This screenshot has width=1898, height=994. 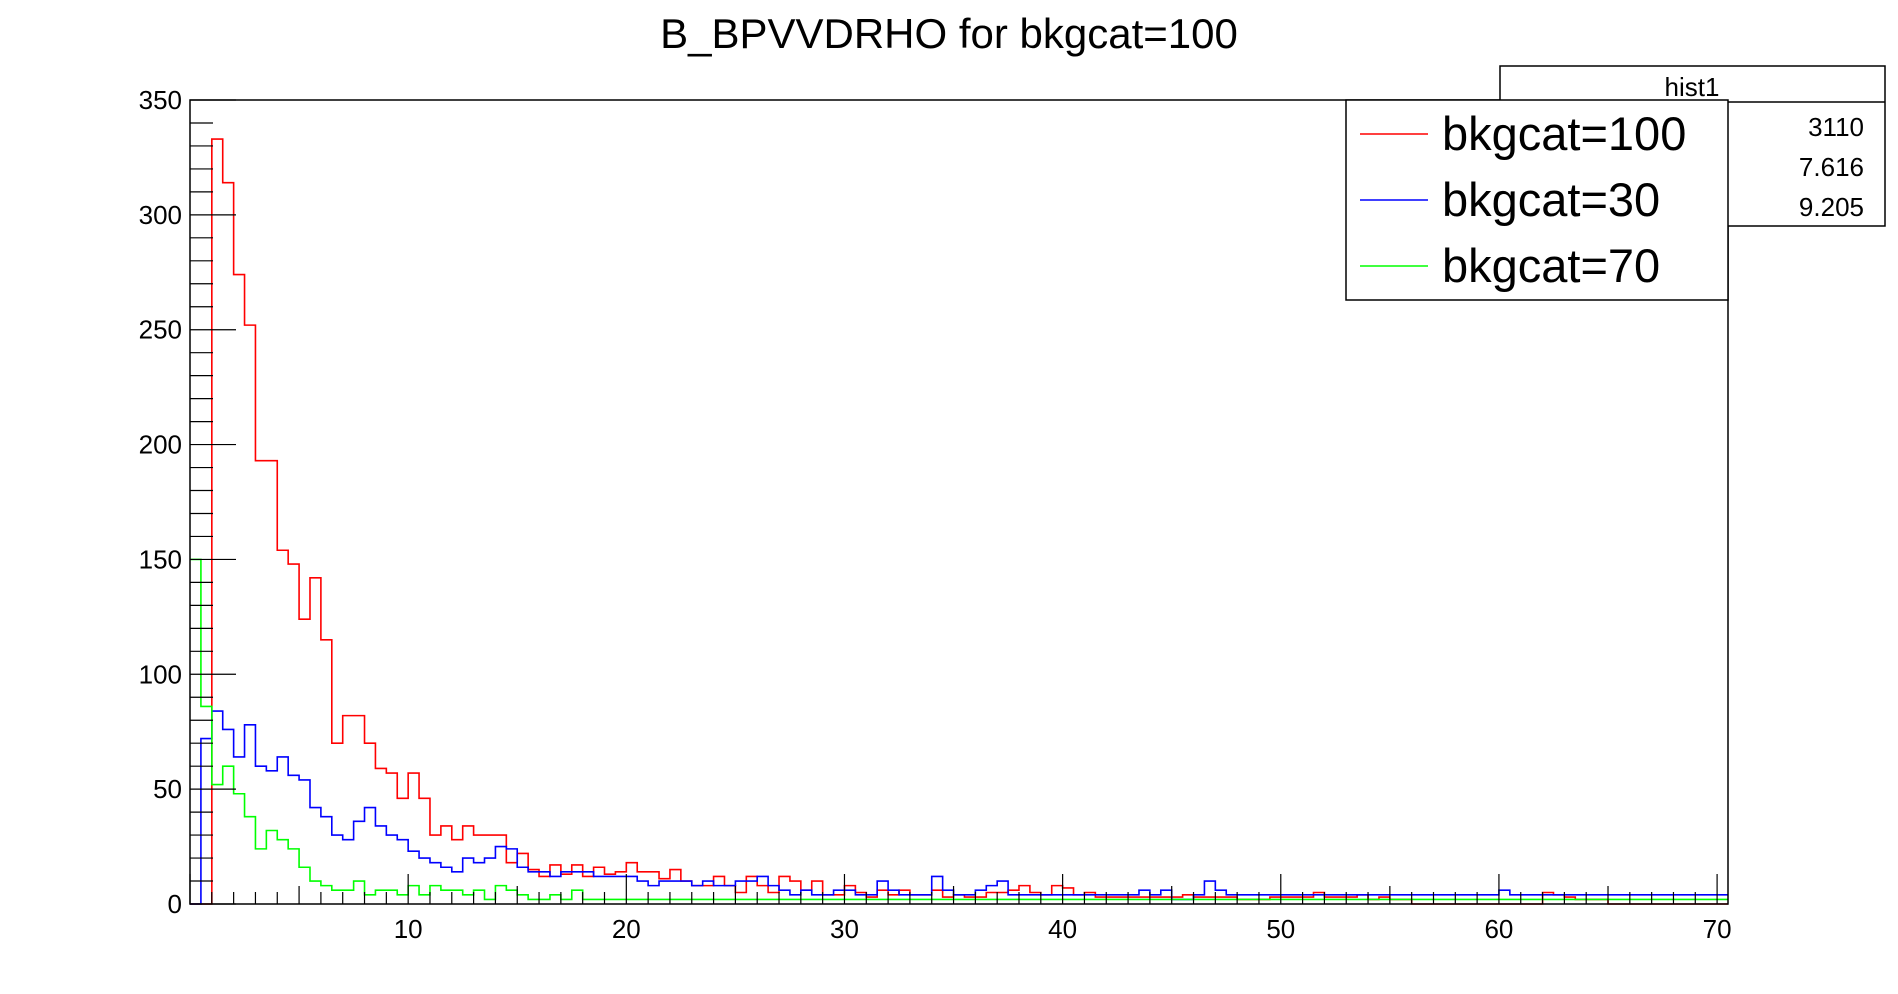 I want to click on legend: bkgcat=100 bkgcat=30 bkgcat=70, so click(x=1537, y=200).